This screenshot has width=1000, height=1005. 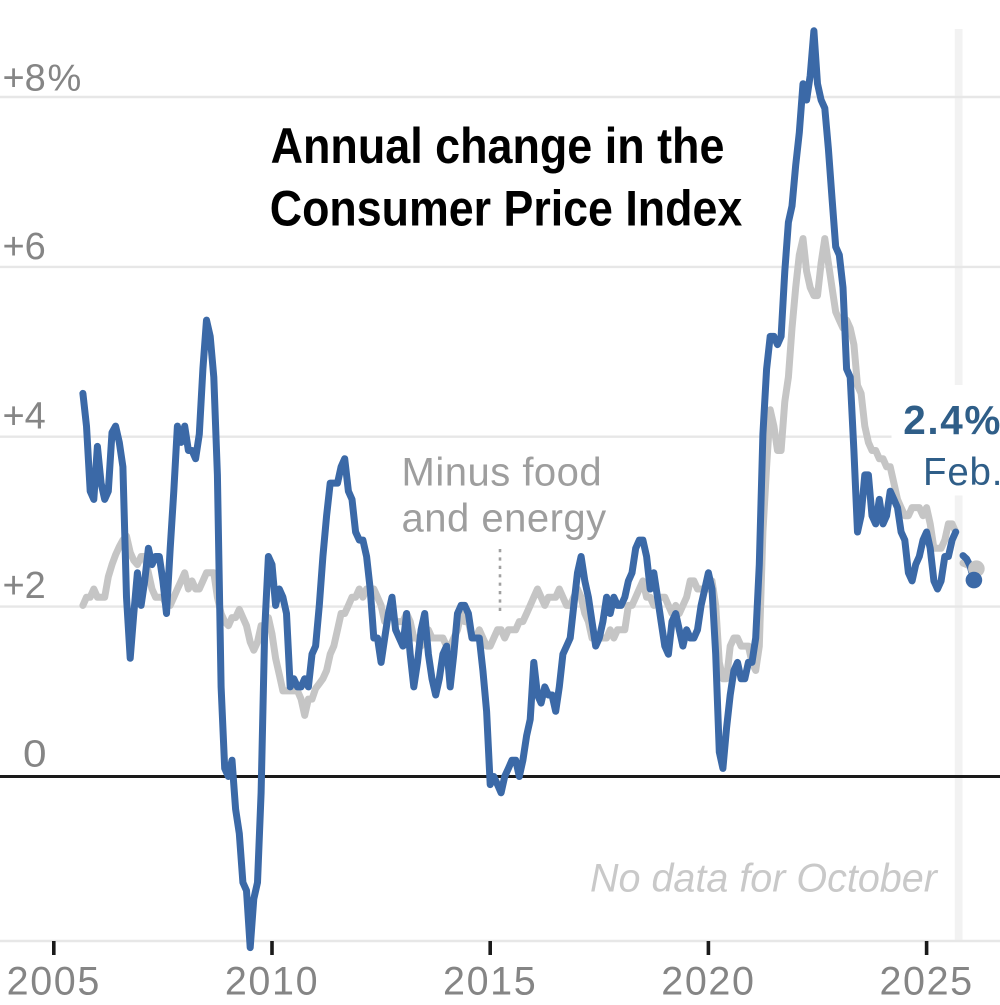 What do you see at coordinates (926, 980) in the screenshot?
I see `svg-text: 2025` at bounding box center [926, 980].